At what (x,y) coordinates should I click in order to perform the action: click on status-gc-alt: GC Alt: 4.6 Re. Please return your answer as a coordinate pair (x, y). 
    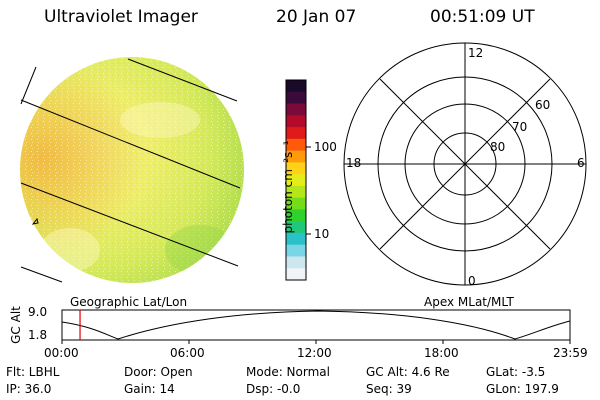
    Looking at the image, I should click on (408, 372).